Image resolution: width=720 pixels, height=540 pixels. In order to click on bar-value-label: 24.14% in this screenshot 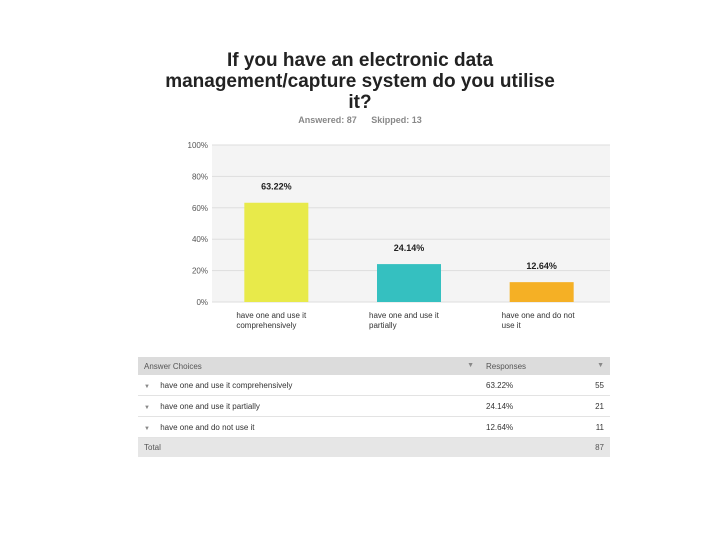, I will do `click(409, 248)`.